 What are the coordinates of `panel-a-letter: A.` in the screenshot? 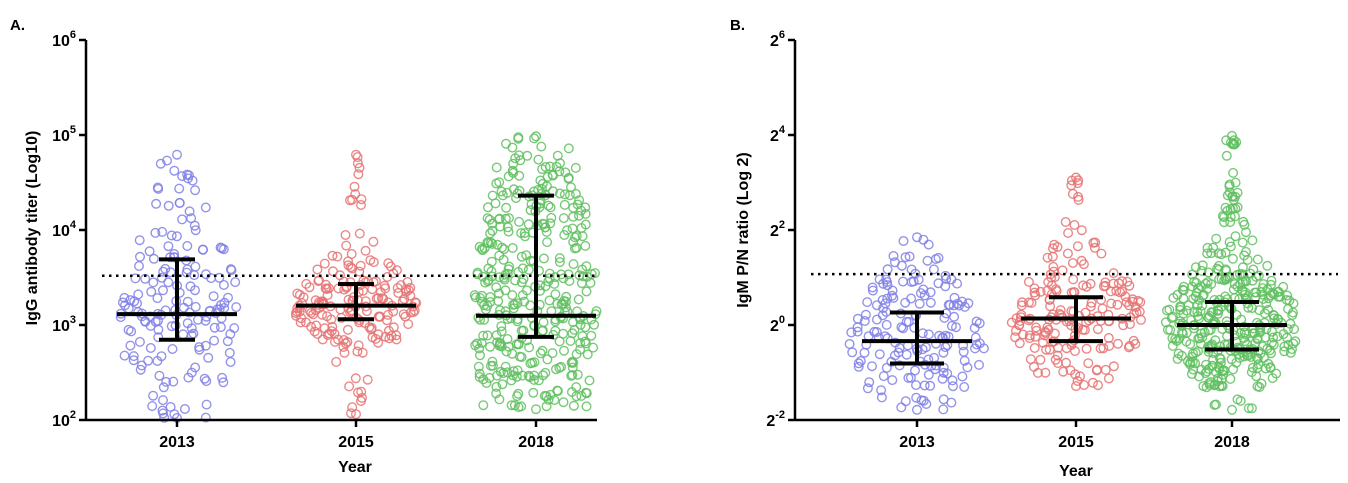 It's located at (17, 25).